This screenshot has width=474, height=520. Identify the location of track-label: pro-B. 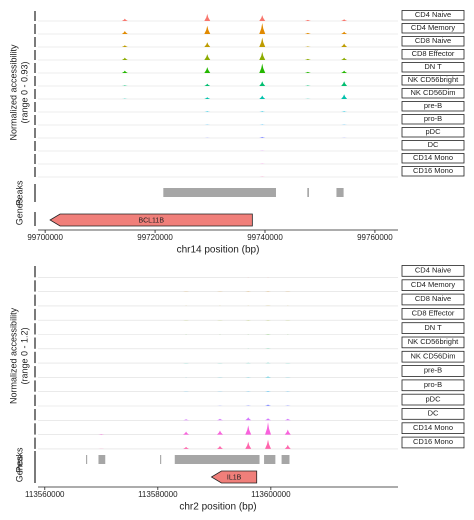
(433, 118).